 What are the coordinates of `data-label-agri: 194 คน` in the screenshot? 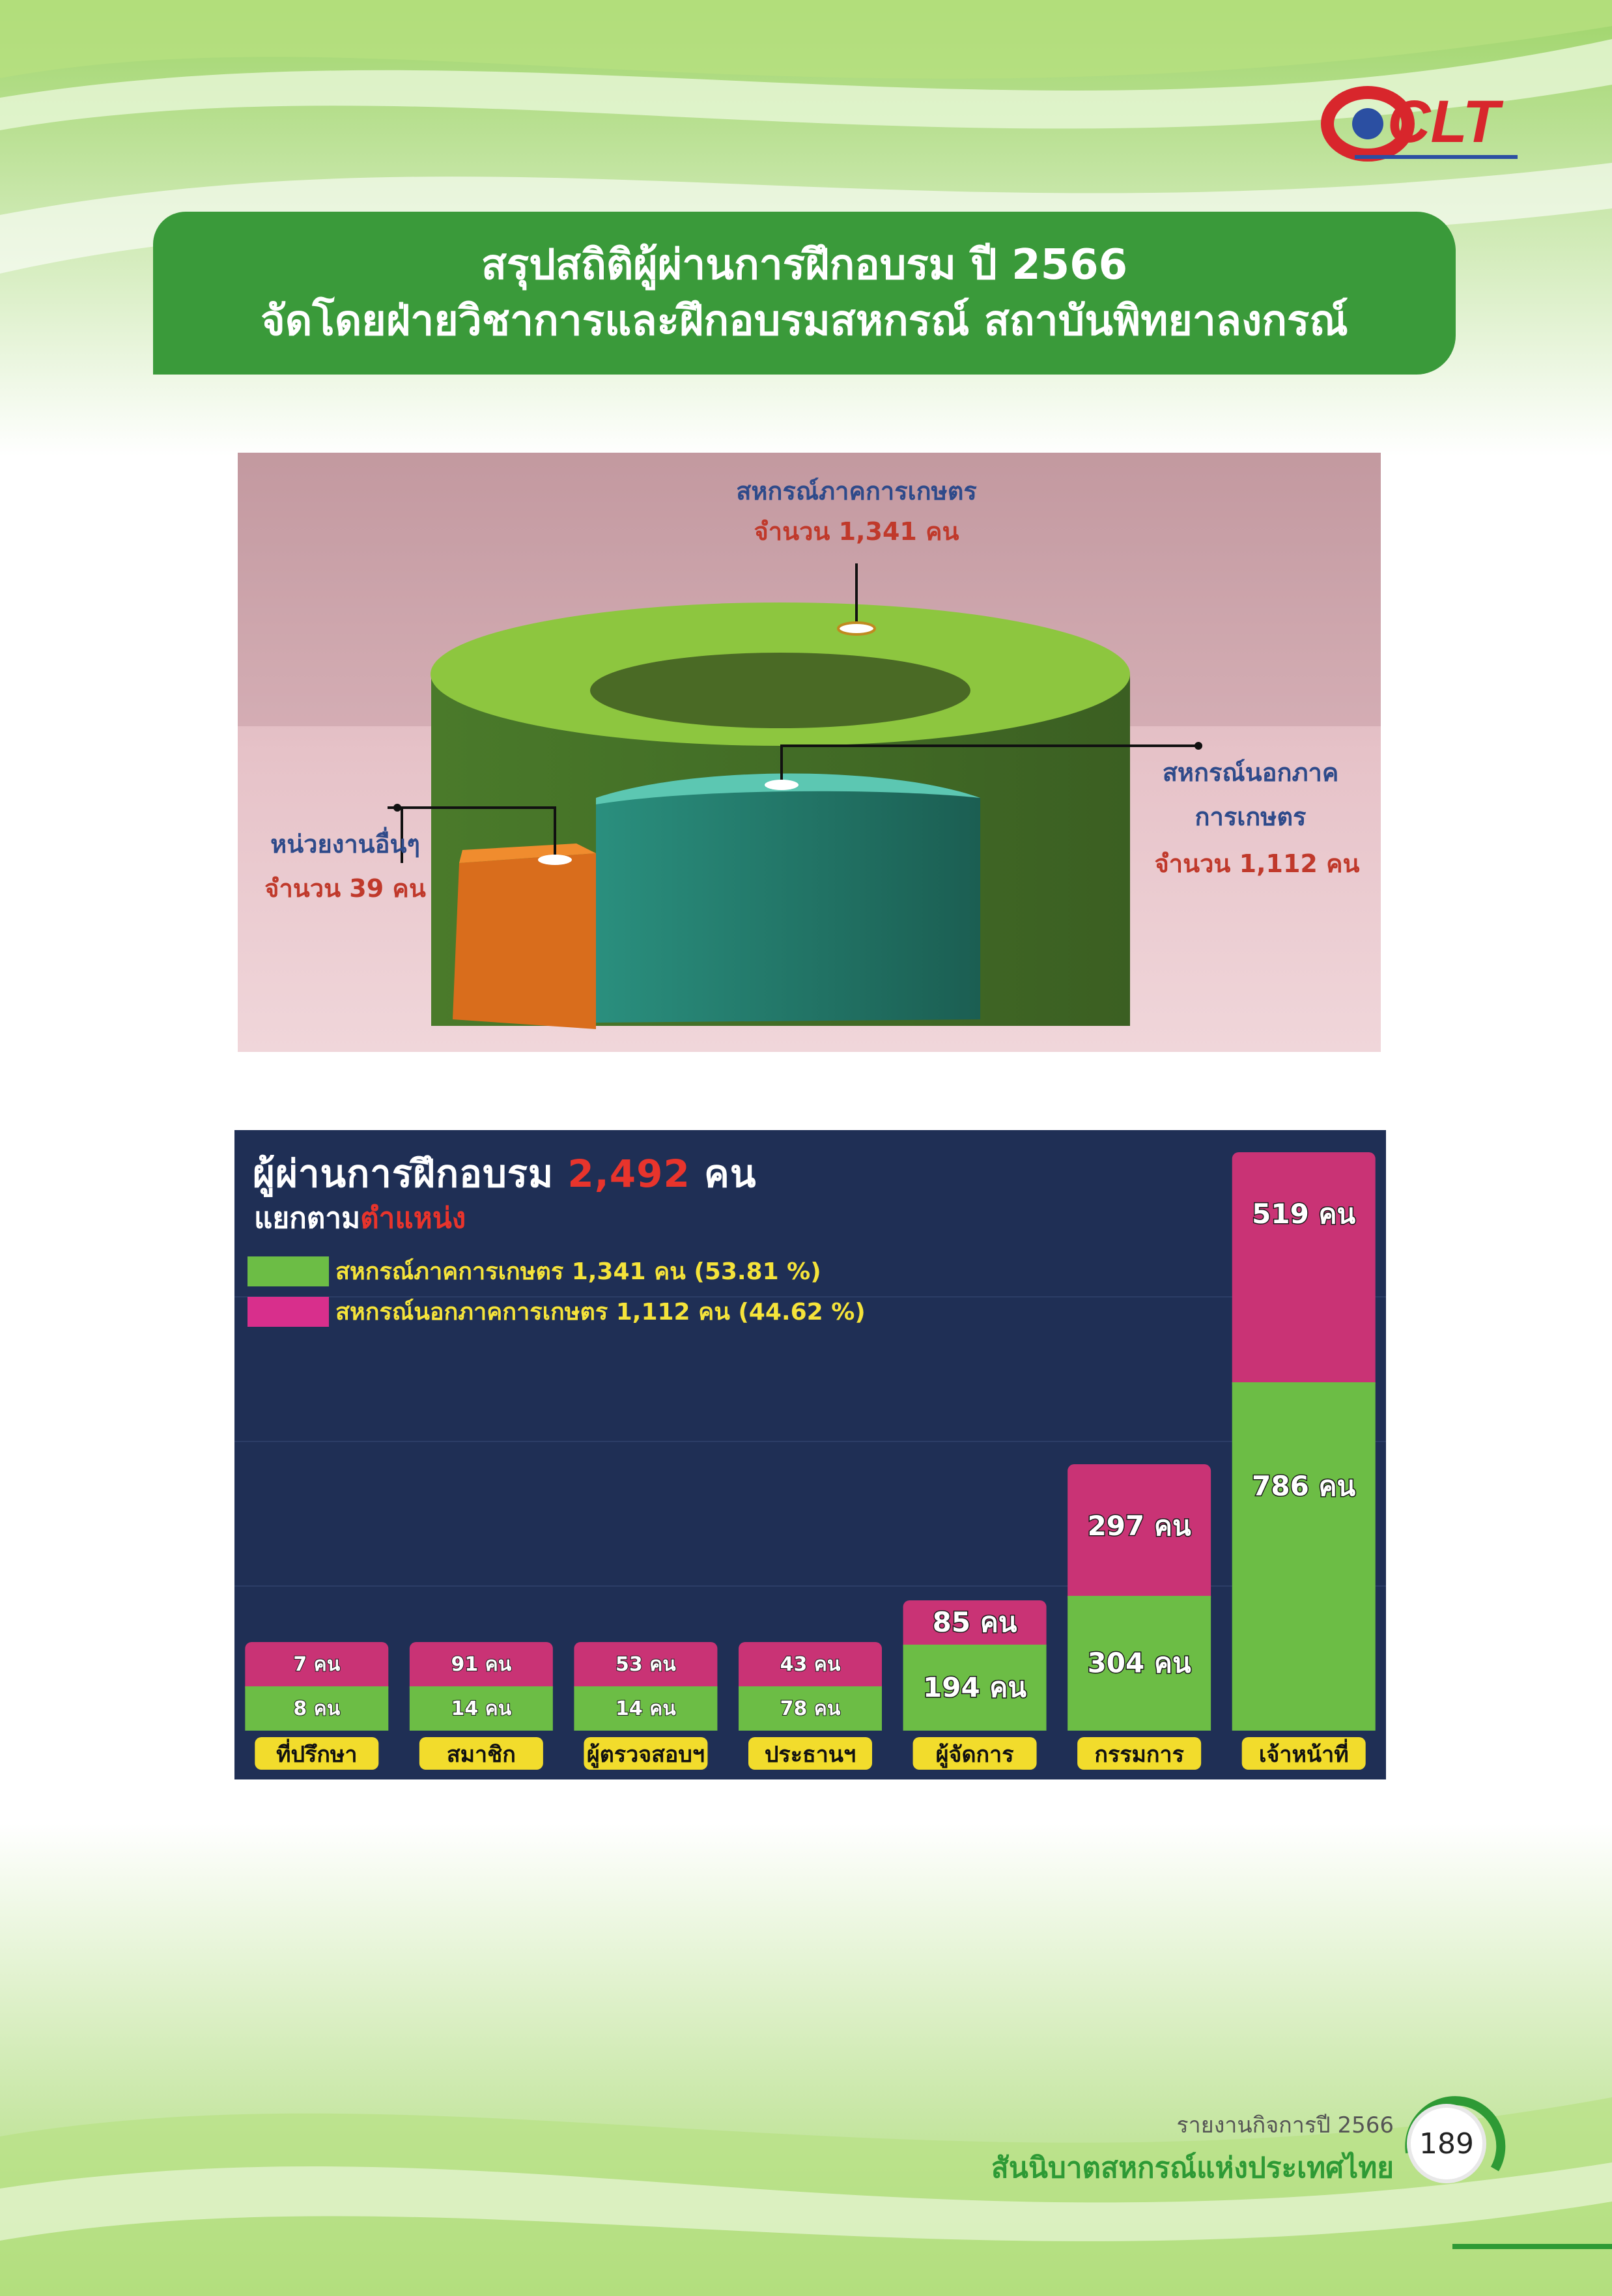 It's located at (974, 1687).